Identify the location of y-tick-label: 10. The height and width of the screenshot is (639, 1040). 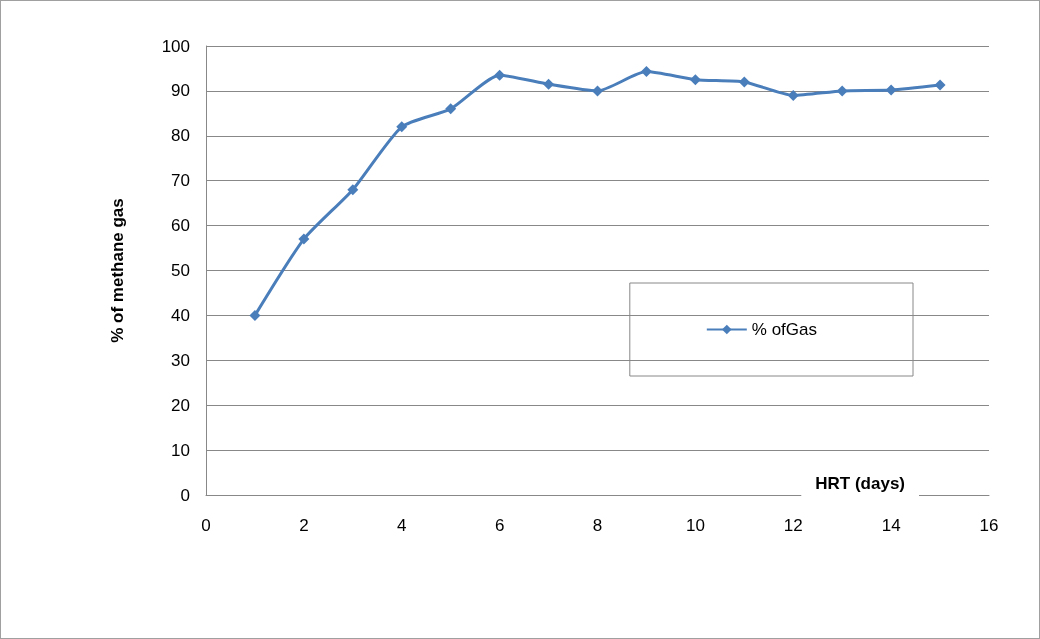
(180, 450).